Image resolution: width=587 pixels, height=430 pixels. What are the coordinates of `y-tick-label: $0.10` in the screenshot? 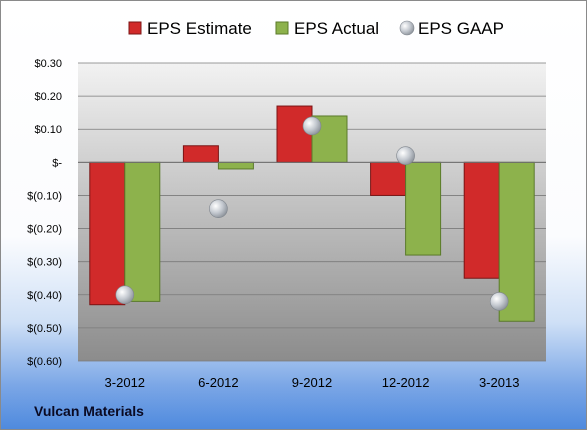 It's located at (48, 130).